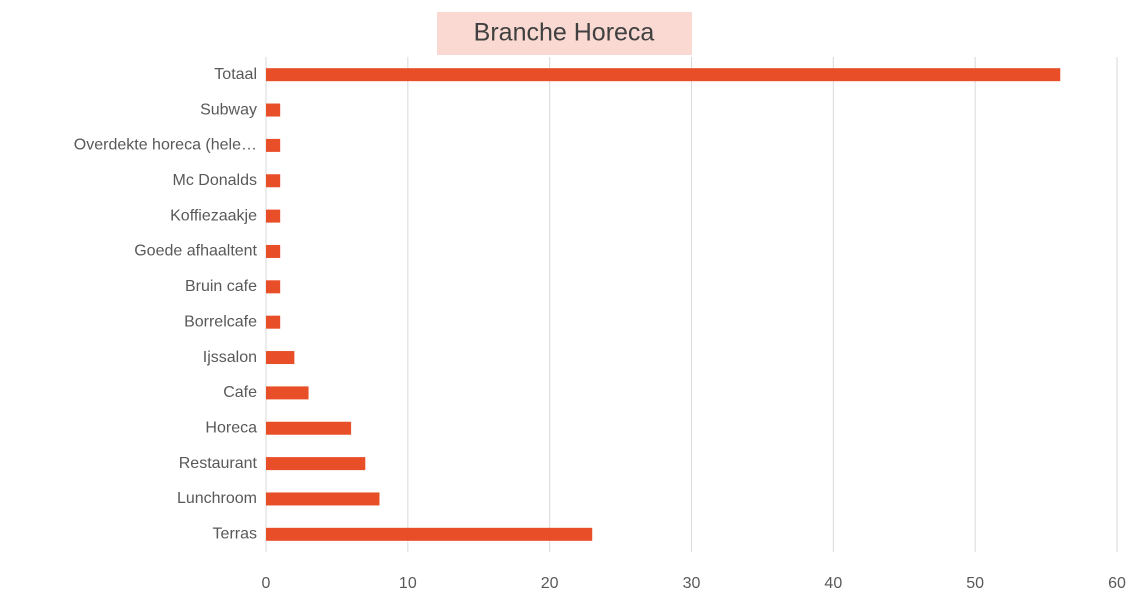 The height and width of the screenshot is (597, 1134). I want to click on x-tick-label: 0, so click(266, 583).